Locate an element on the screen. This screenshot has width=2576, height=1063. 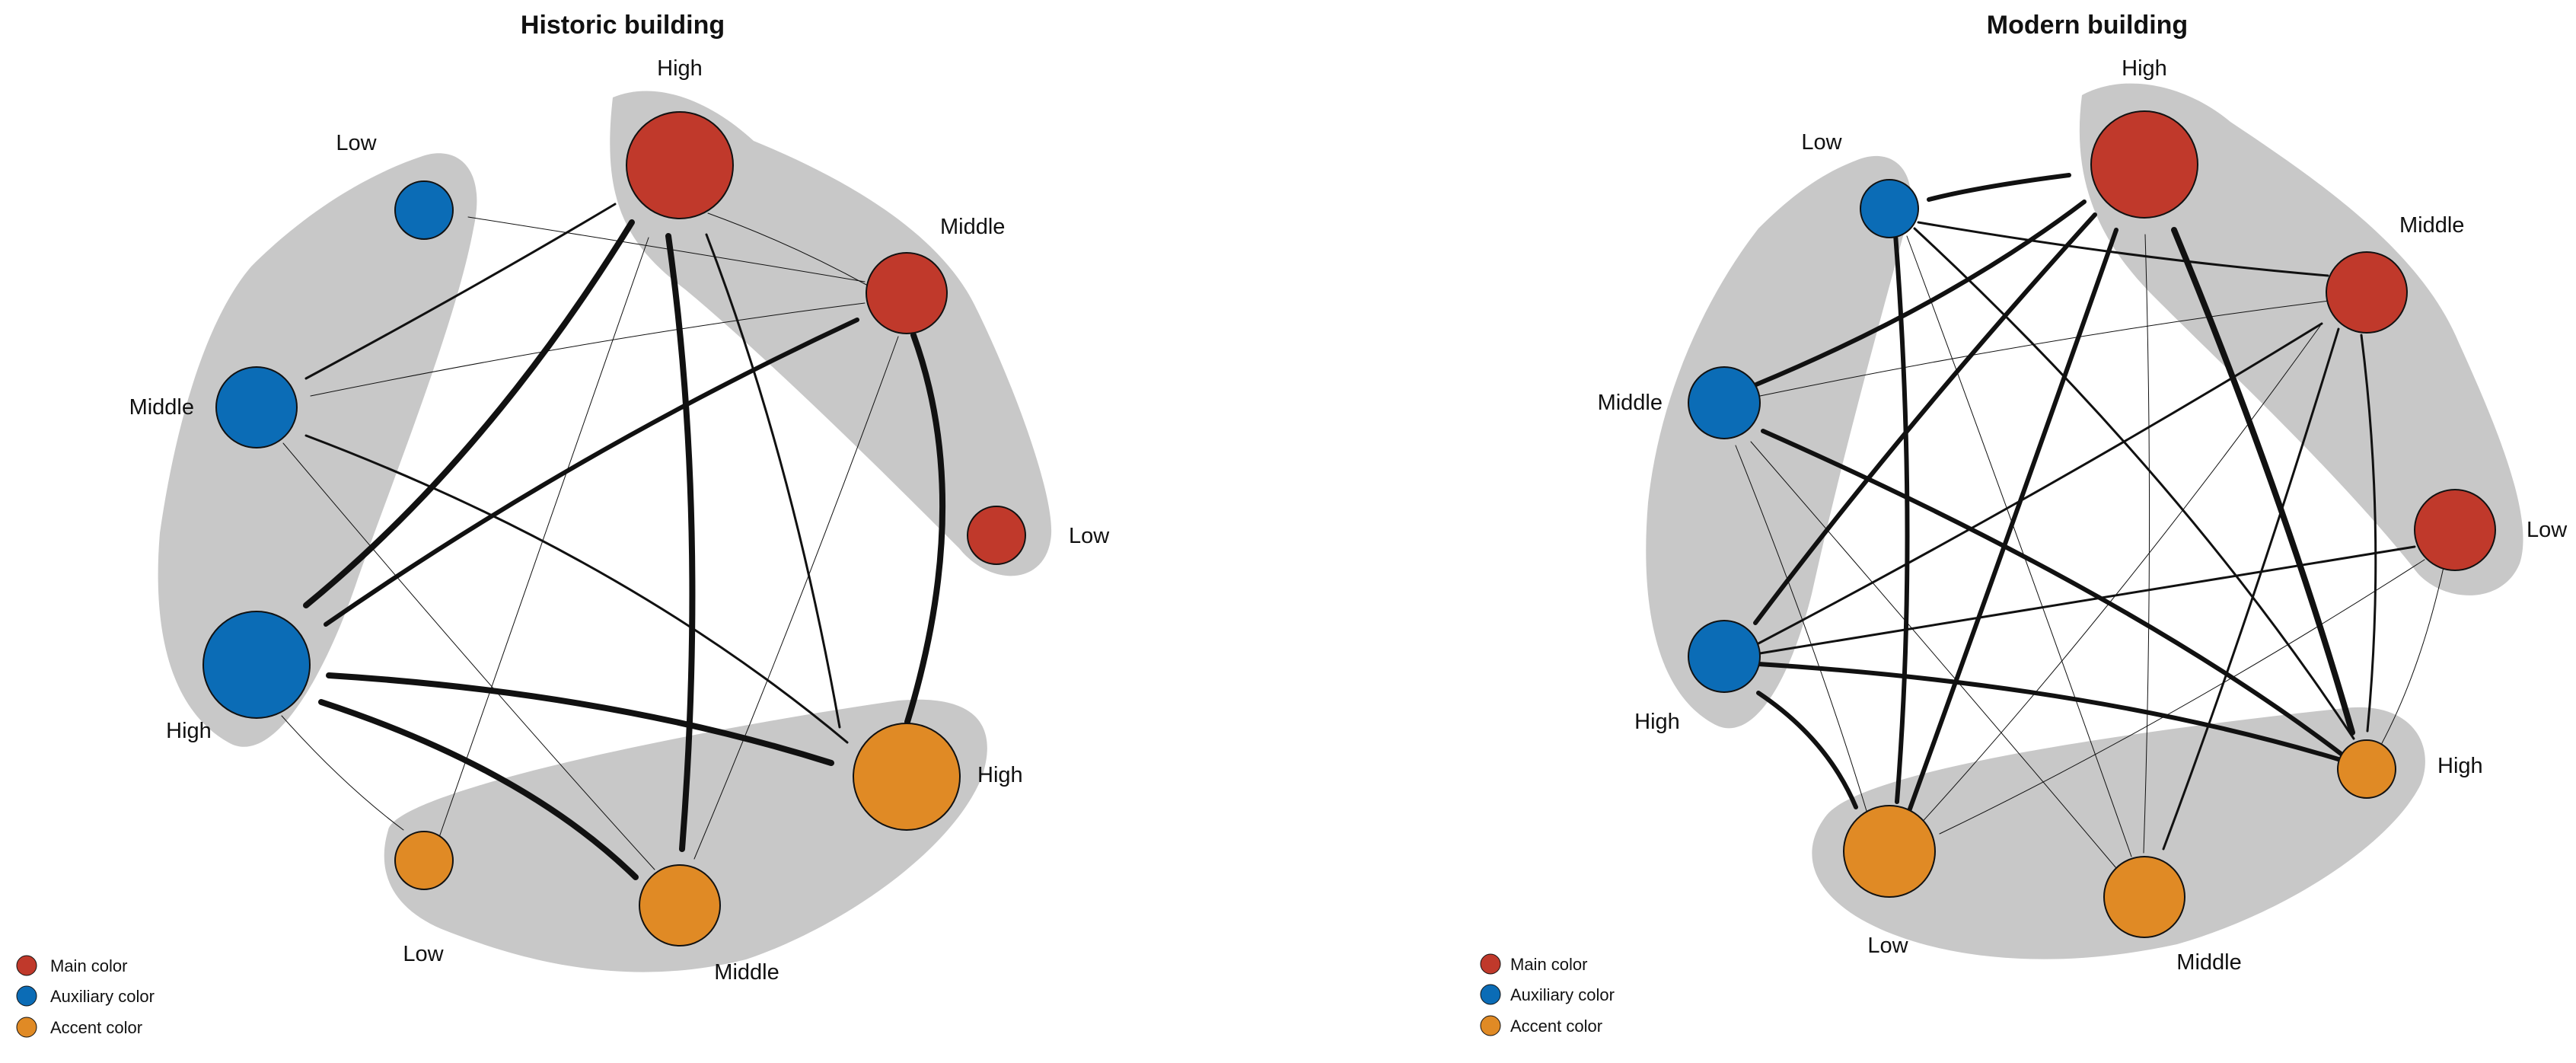
edge-mH-cH is located at coordinates (773, 481).